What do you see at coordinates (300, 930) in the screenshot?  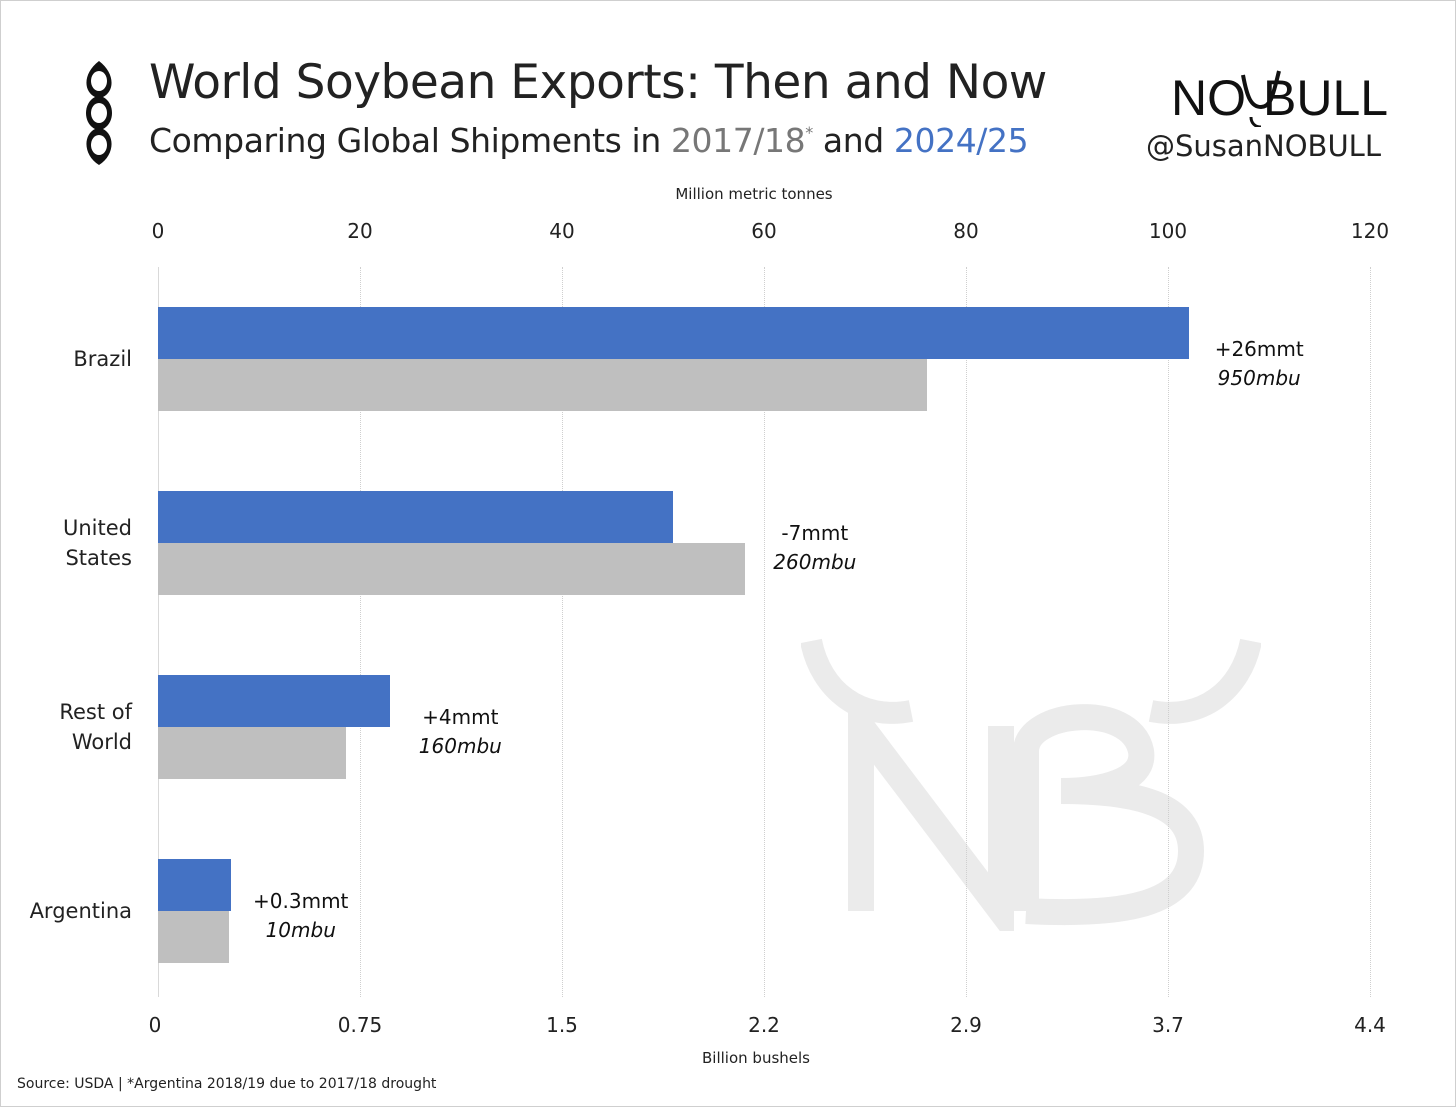 I see `change-mbu-label: 10mbu` at bounding box center [300, 930].